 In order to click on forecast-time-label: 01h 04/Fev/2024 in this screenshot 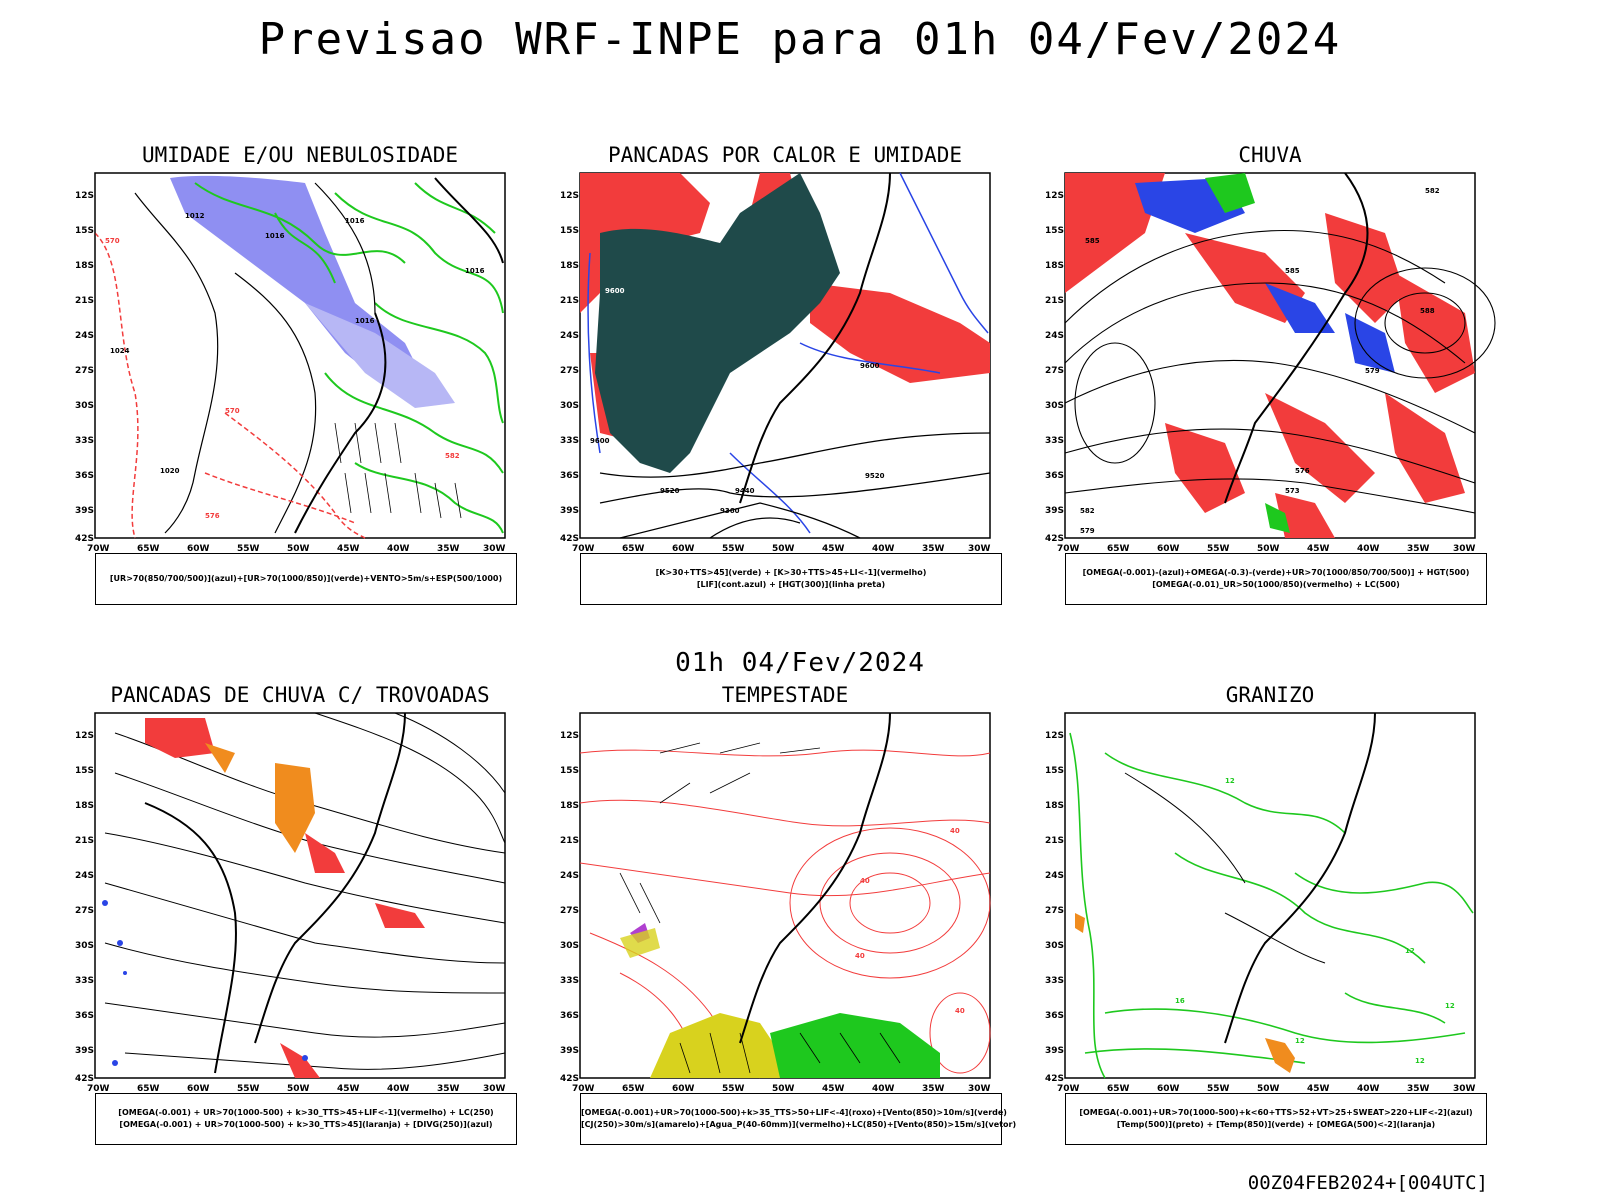, I will do `click(800, 663)`.